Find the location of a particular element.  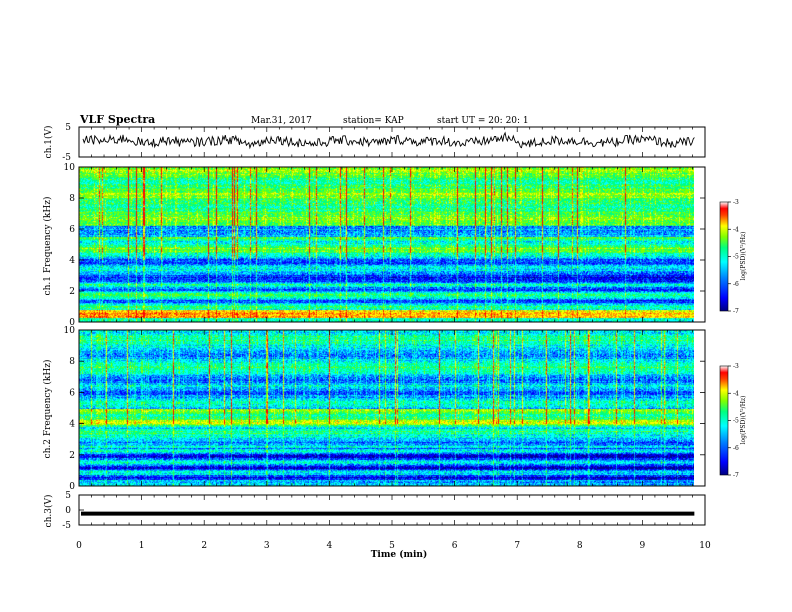

ch1-waveform-panel: 5 -5 is located at coordinates (384, 143).